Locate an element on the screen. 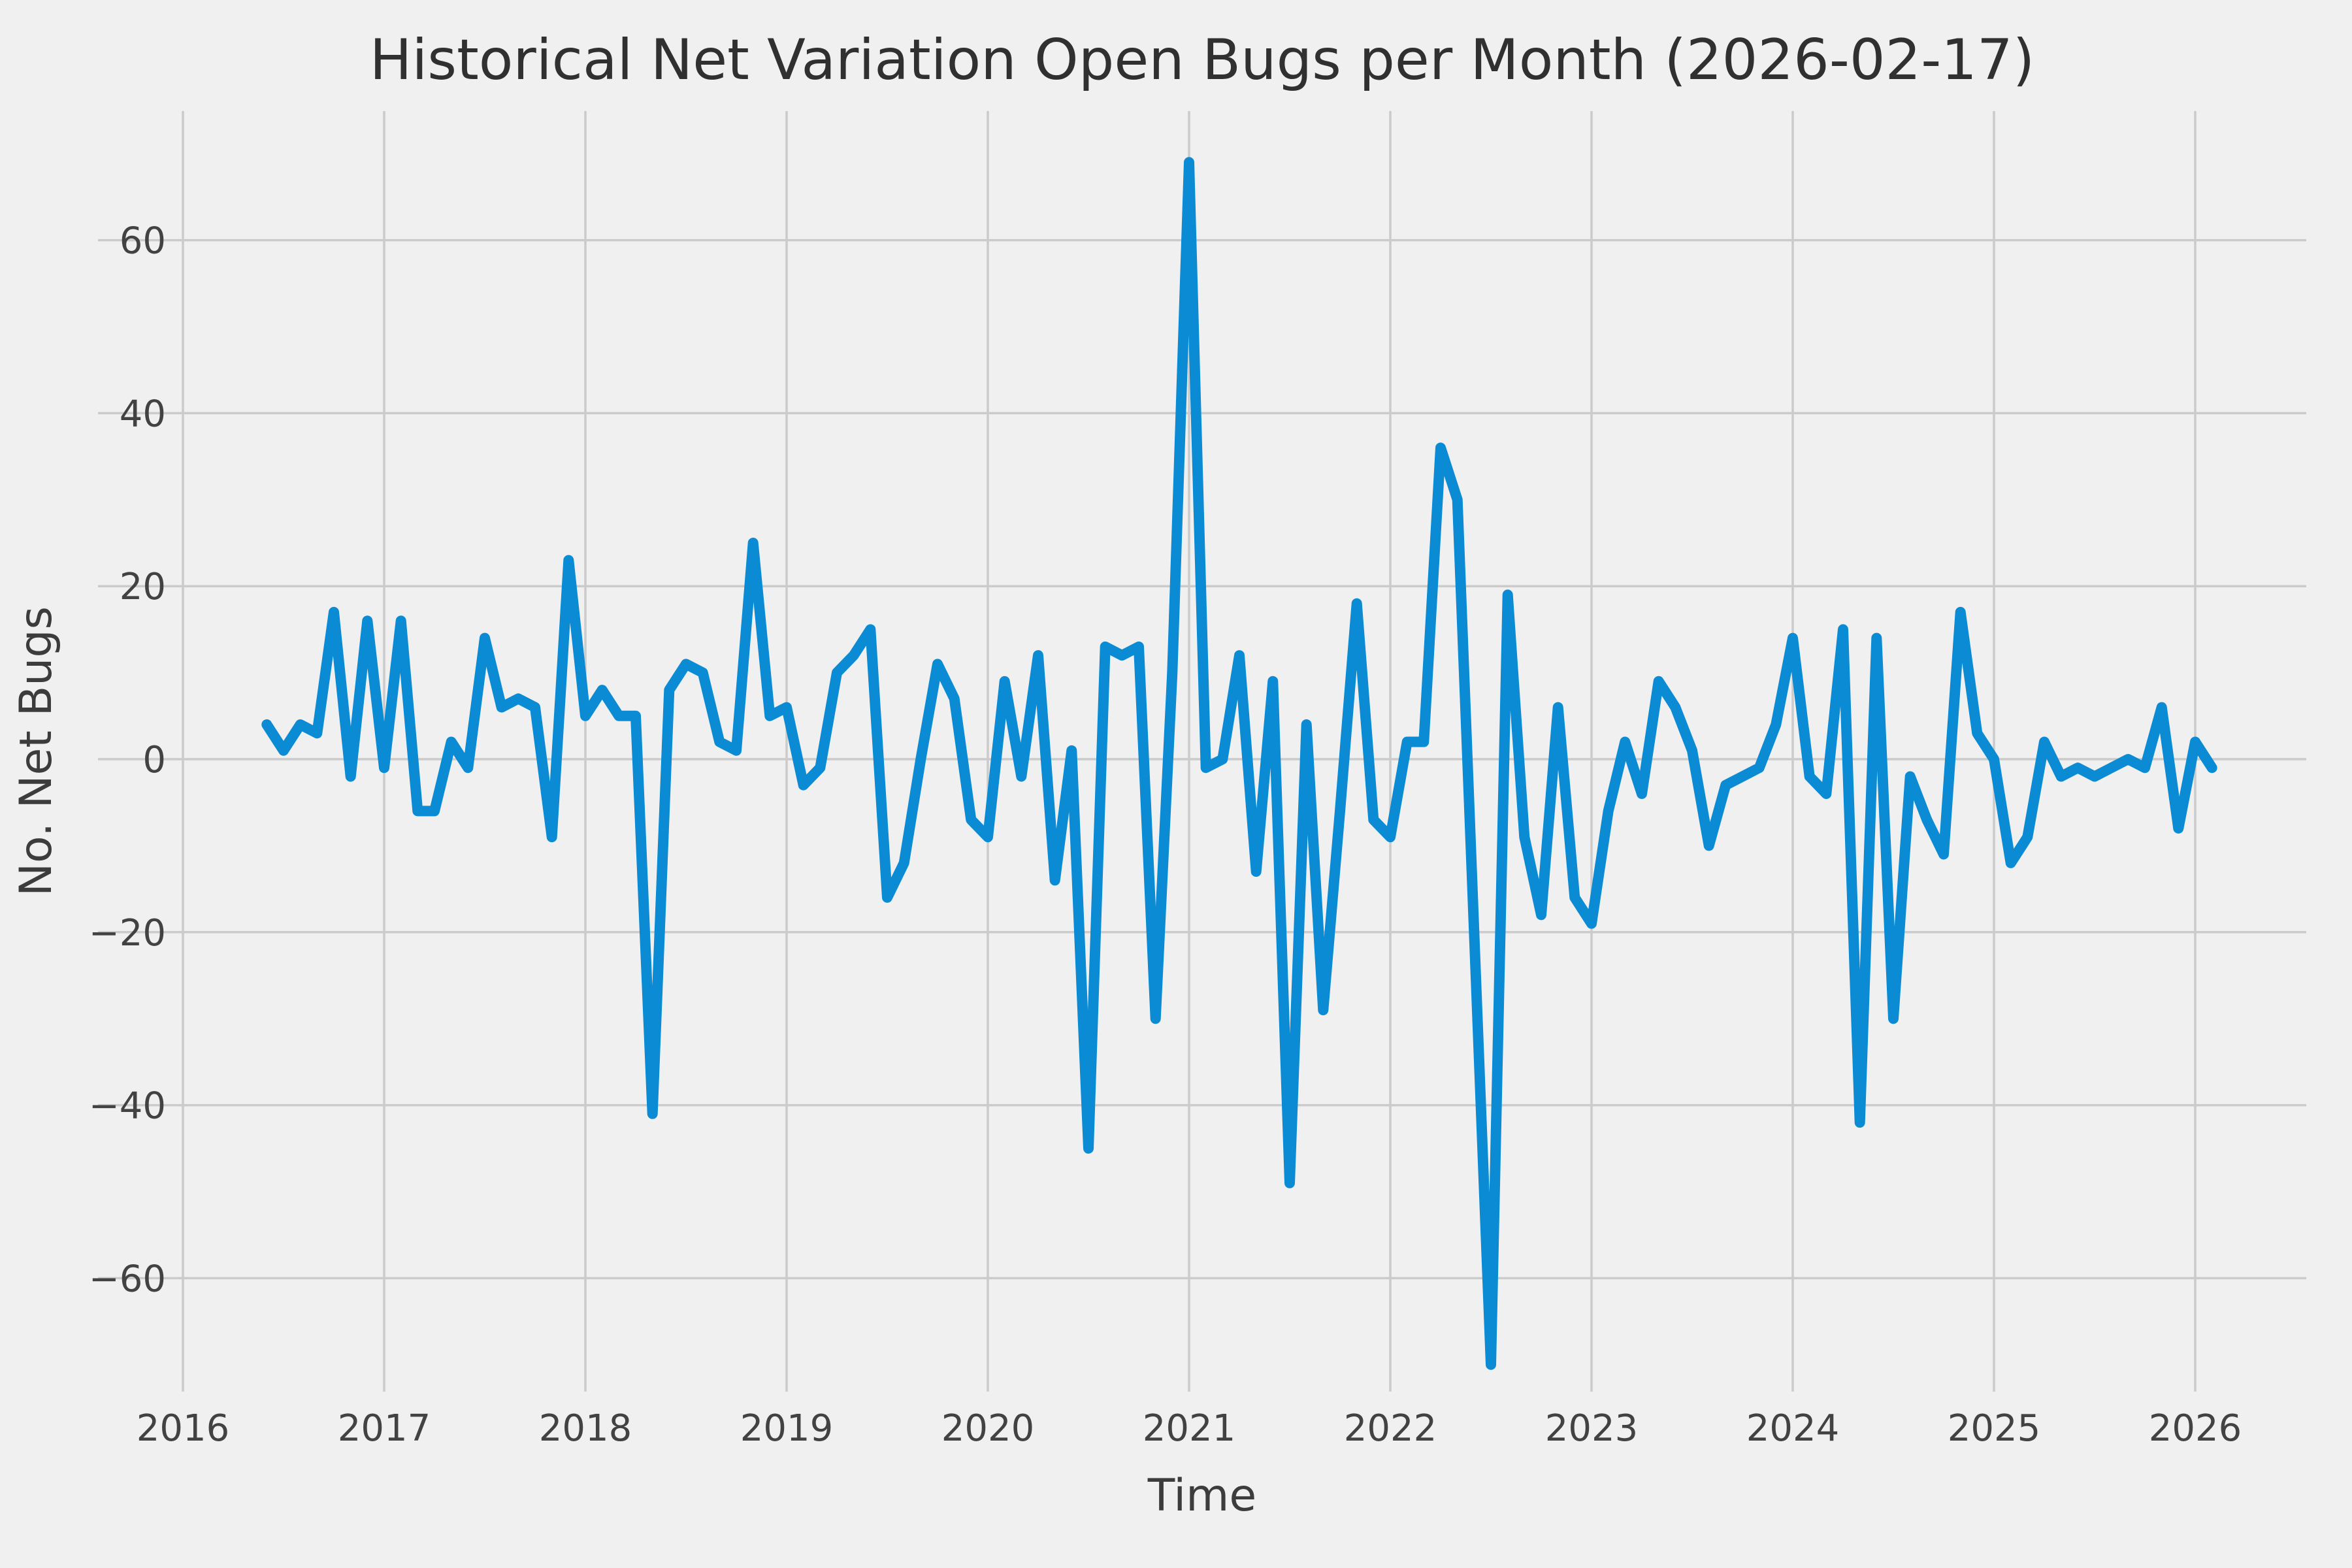 This screenshot has height=1568, width=2352. x-tick-label: 2017 is located at coordinates (384, 1428).